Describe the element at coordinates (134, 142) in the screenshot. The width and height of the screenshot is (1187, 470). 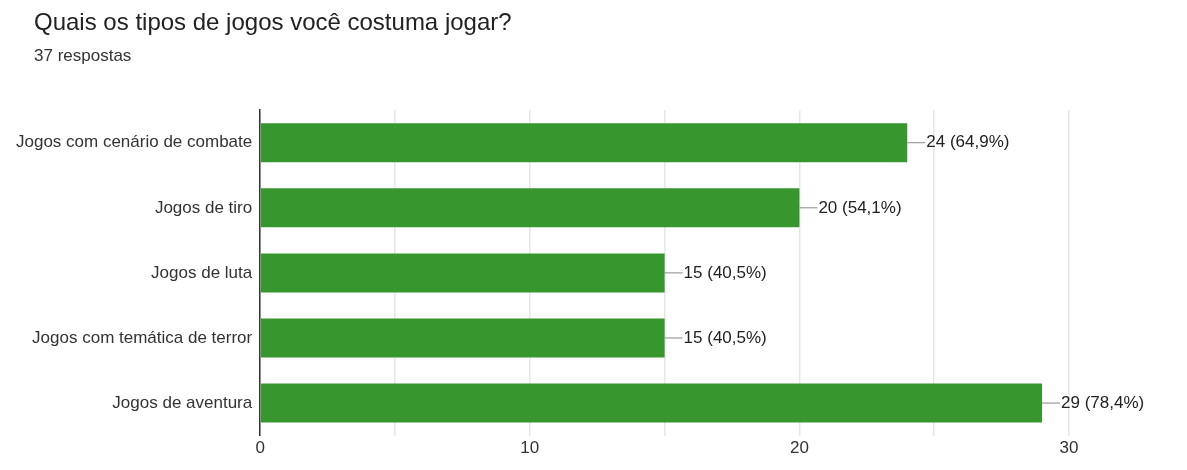
I see `y-tick-label: Jogos com cenário de combate` at that location.